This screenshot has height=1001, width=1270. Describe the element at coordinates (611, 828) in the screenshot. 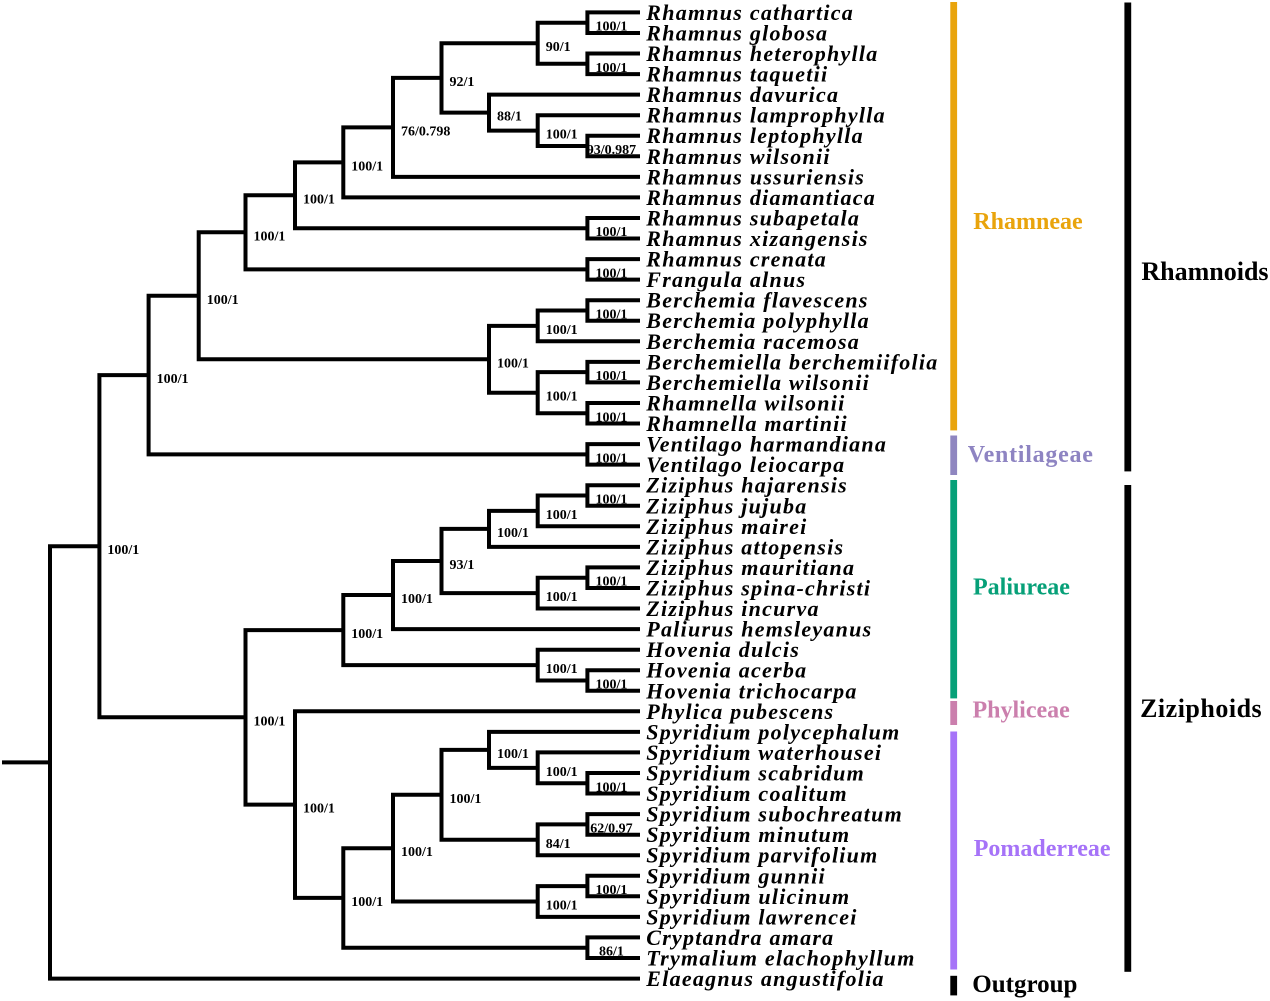

I see `svg-text: 62/0.97` at that location.